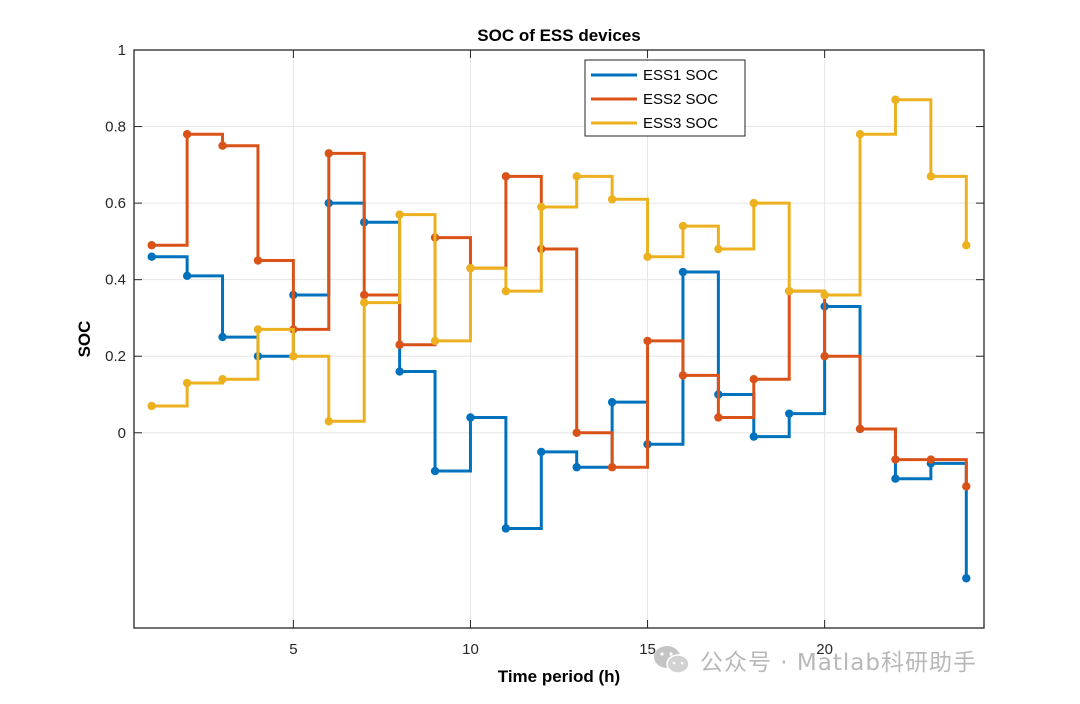 Image resolution: width=1080 pixels, height=704 pixels. Describe the element at coordinates (115, 203) in the screenshot. I see `y-tick-label: 0.6` at that location.